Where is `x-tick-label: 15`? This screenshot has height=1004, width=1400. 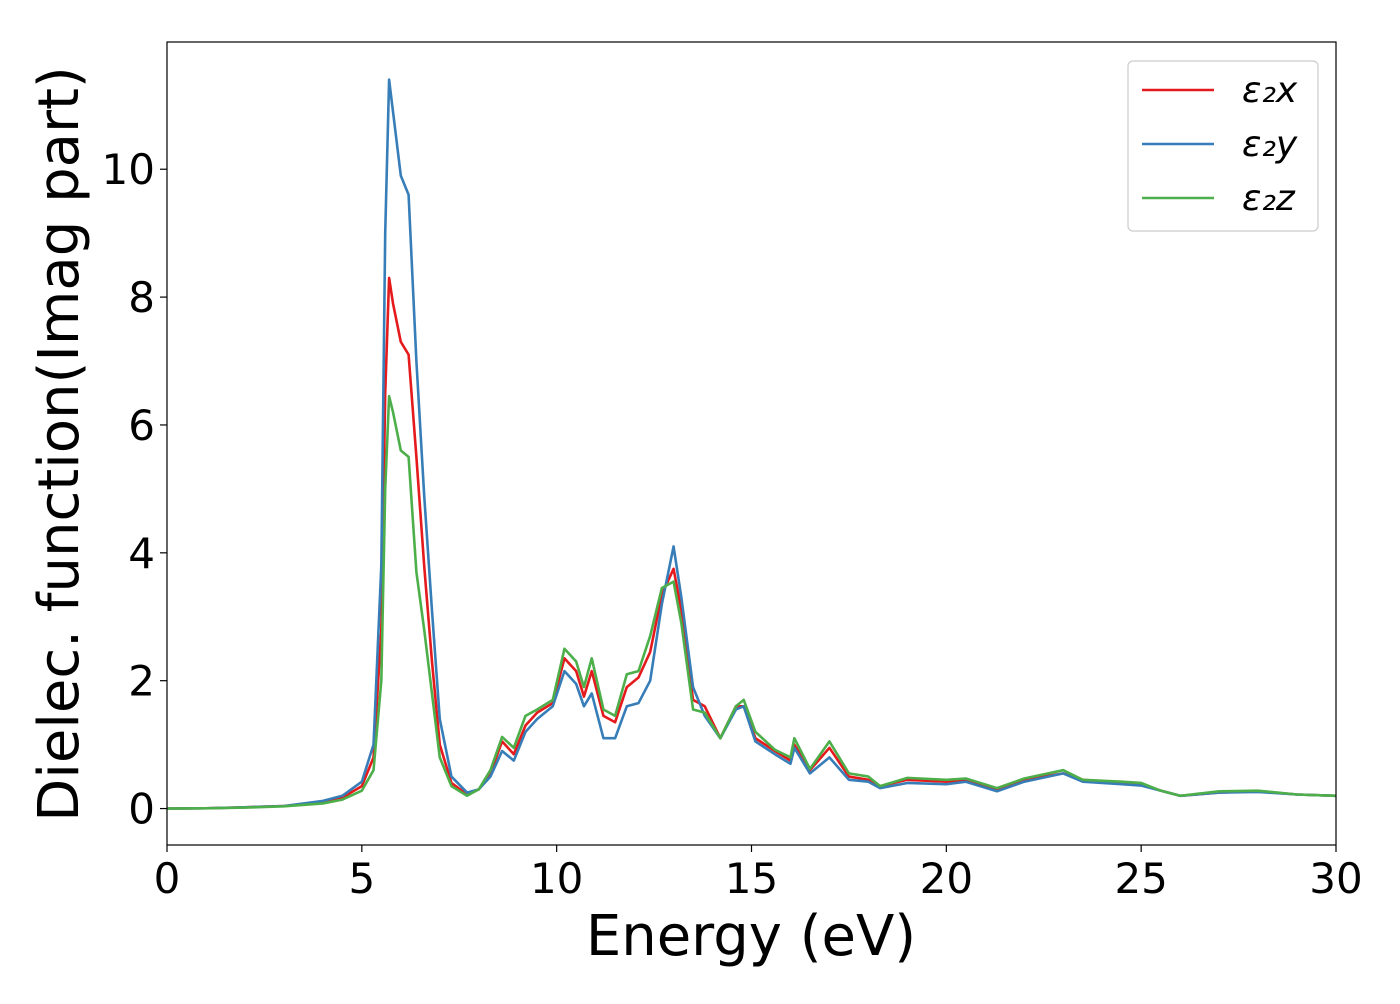 x-tick-label: 15 is located at coordinates (751, 878).